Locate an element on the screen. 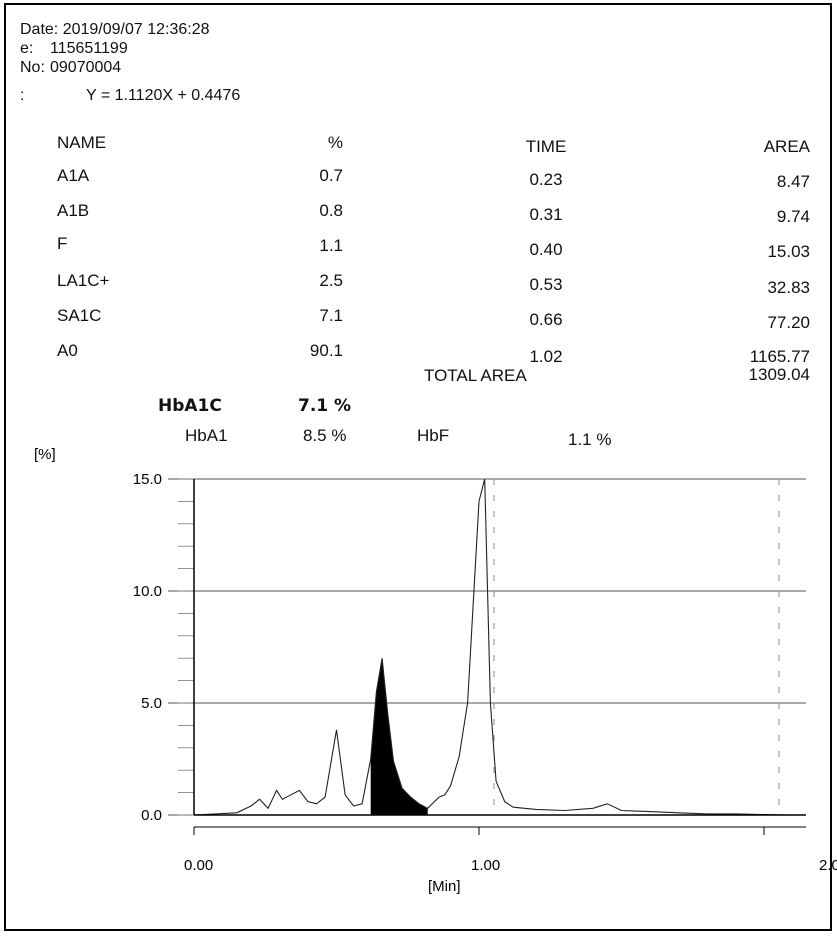  y-tick-label: 0.0 is located at coordinates (151, 815).